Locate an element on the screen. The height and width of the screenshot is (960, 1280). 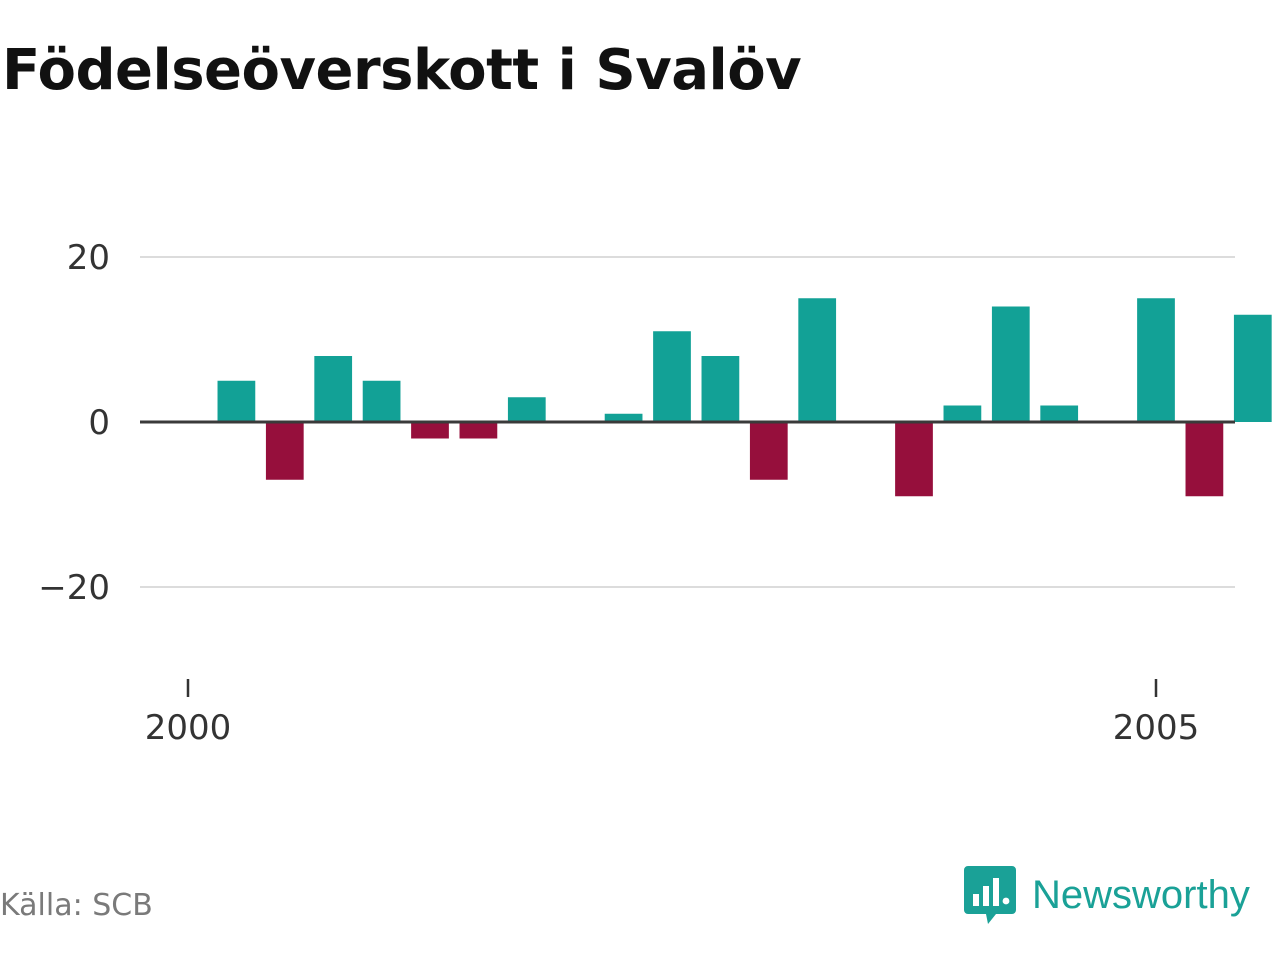
y-tick-label: 20 is located at coordinates (88, 258).